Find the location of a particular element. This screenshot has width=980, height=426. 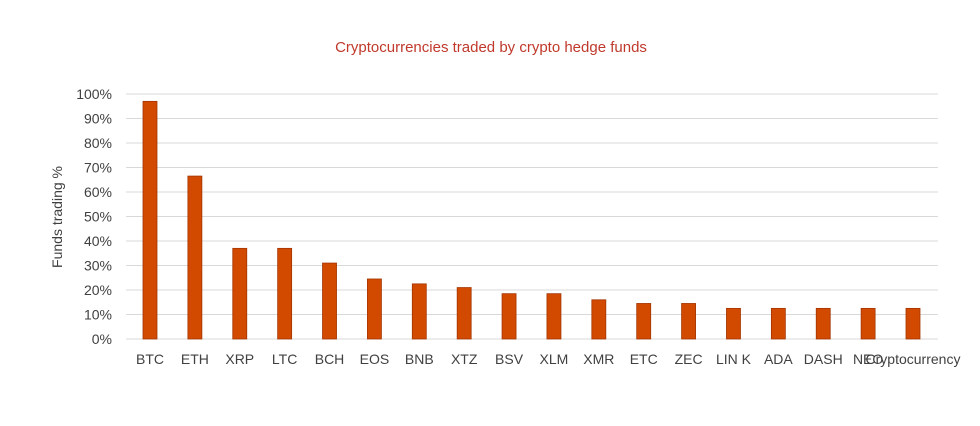

x-tick-label: BNB is located at coordinates (419, 359).